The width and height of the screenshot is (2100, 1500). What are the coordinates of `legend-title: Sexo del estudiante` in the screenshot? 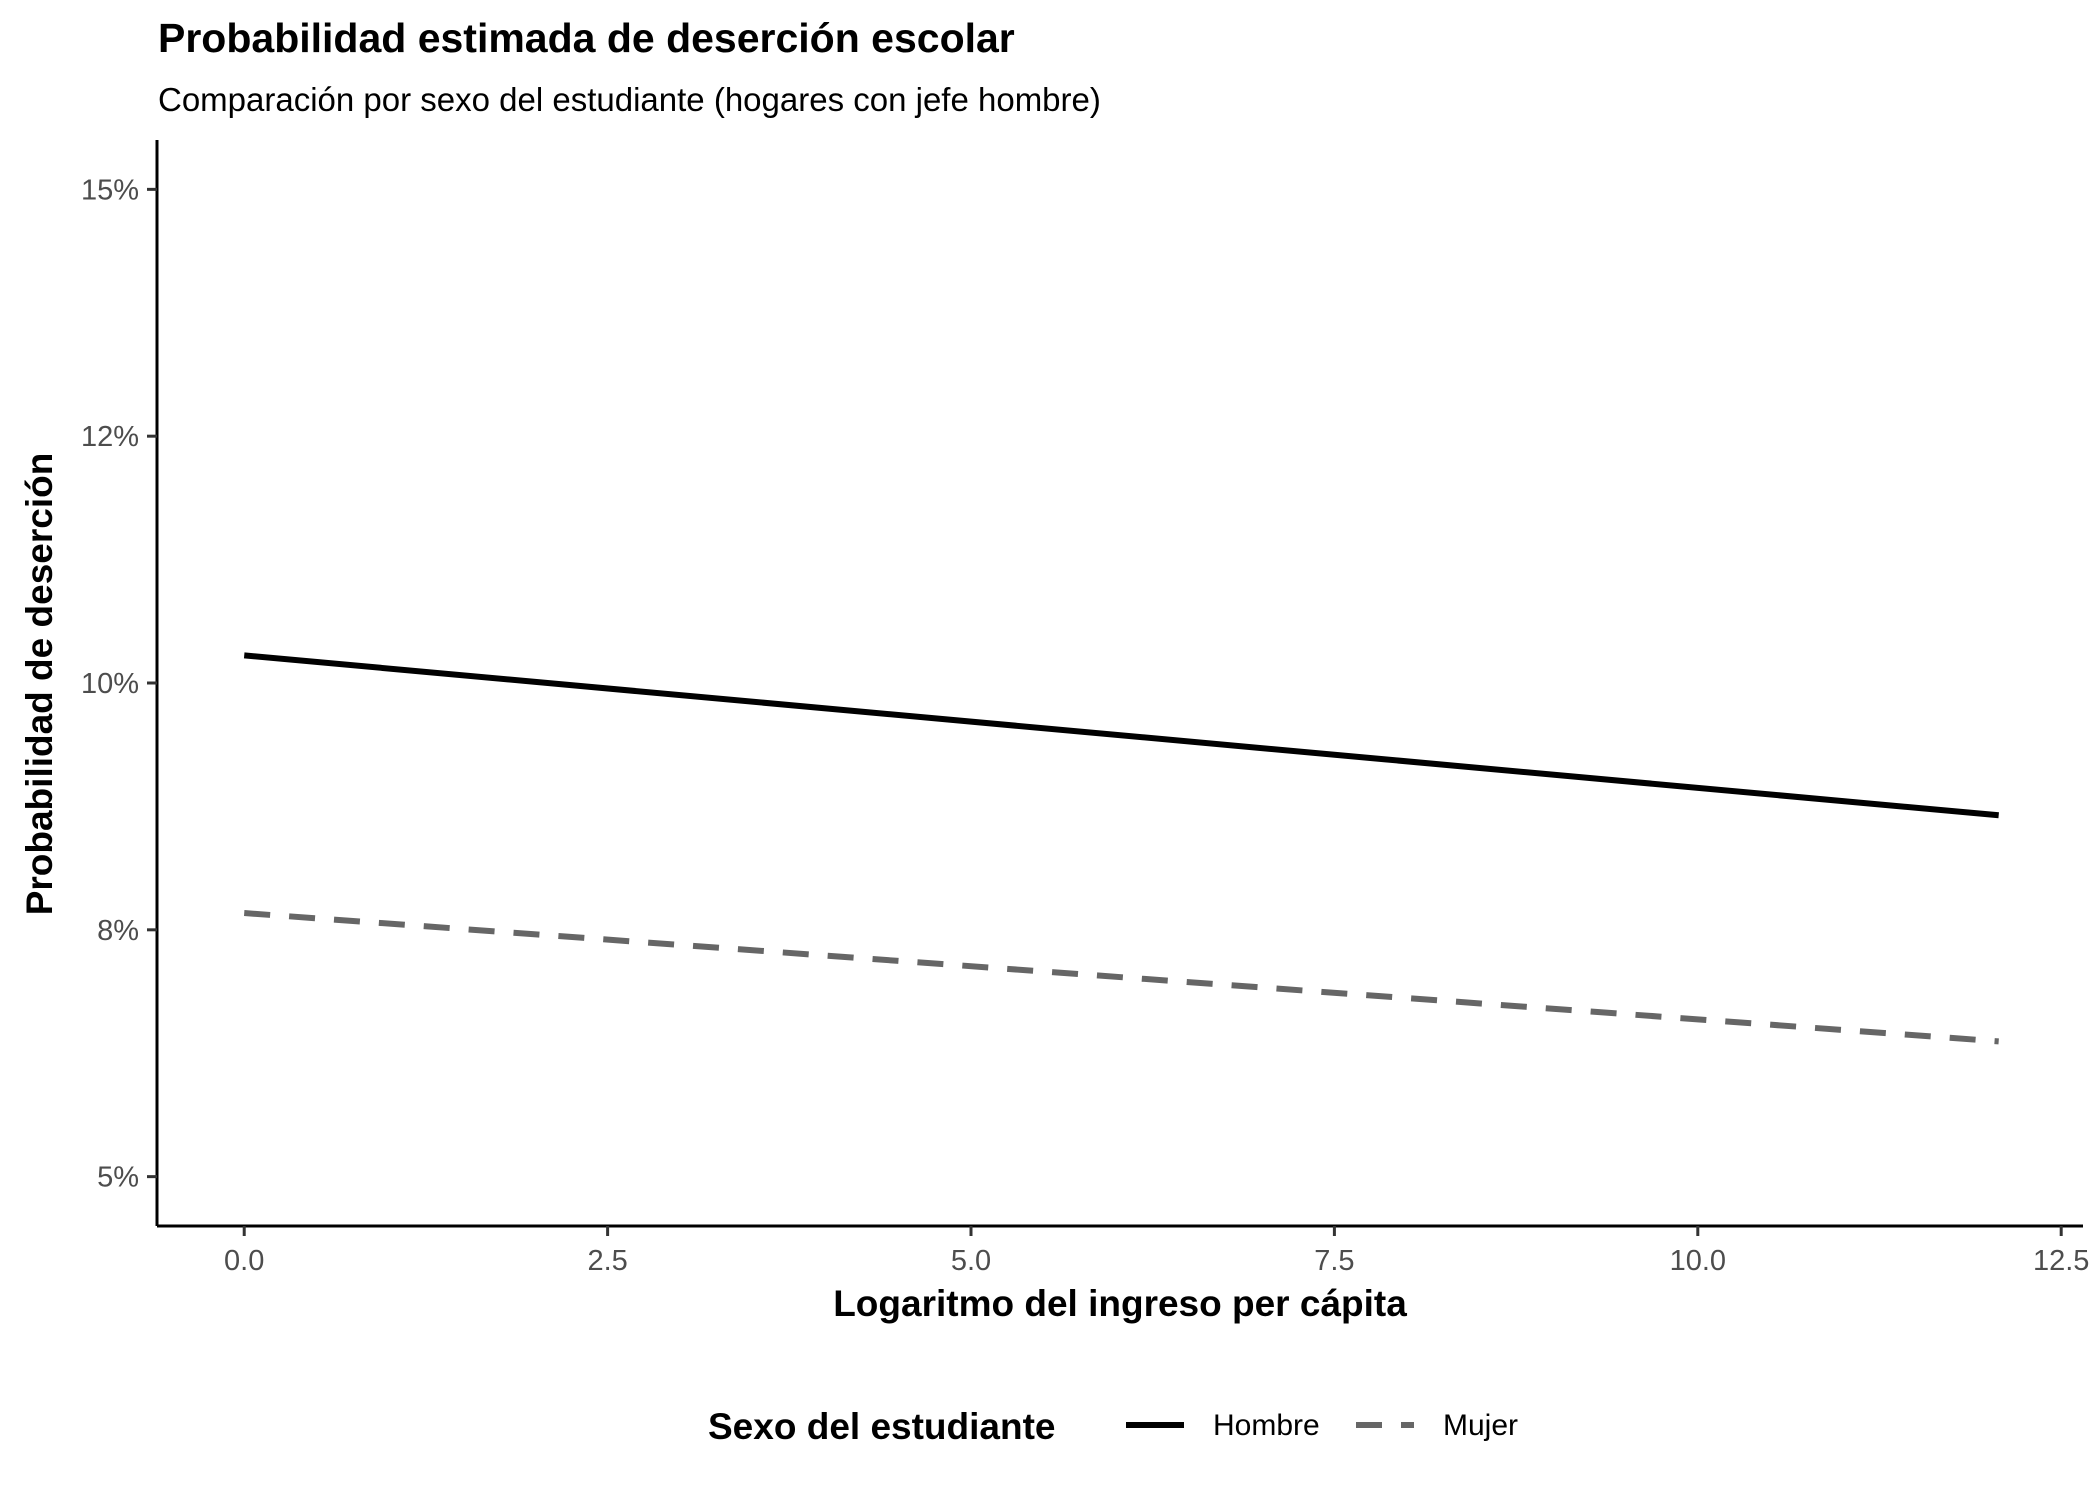 It's located at (882, 1426).